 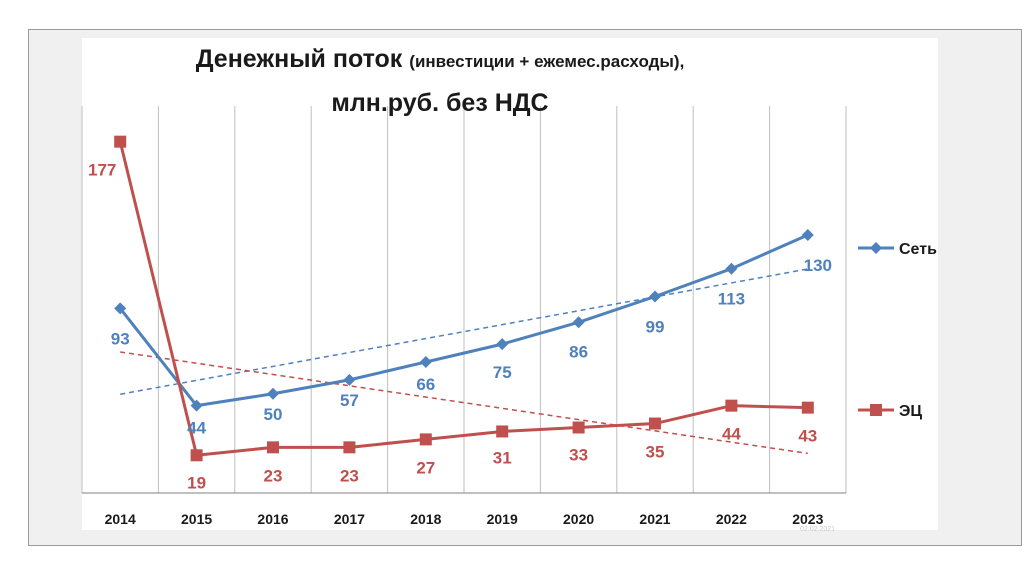 I want to click on data-label: 33, so click(x=578, y=454).